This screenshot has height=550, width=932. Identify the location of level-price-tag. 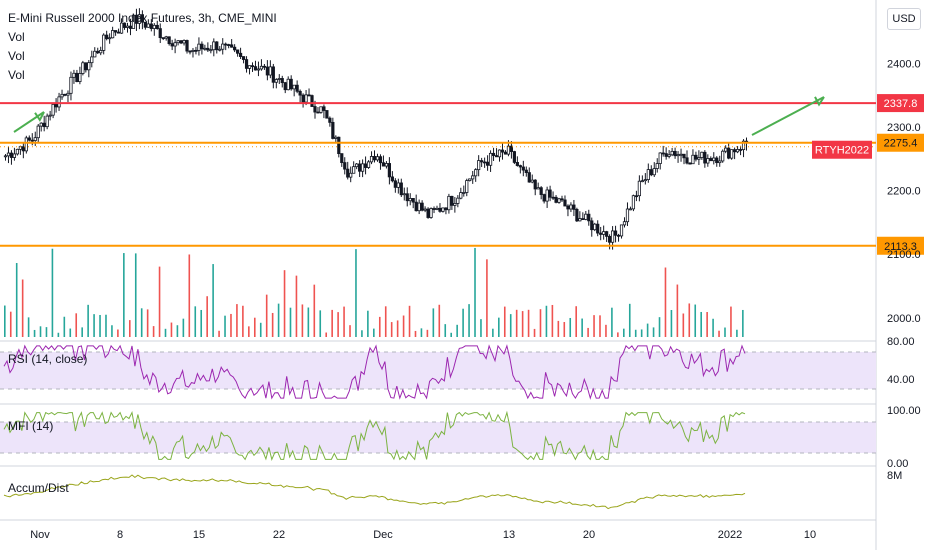
(900, 245).